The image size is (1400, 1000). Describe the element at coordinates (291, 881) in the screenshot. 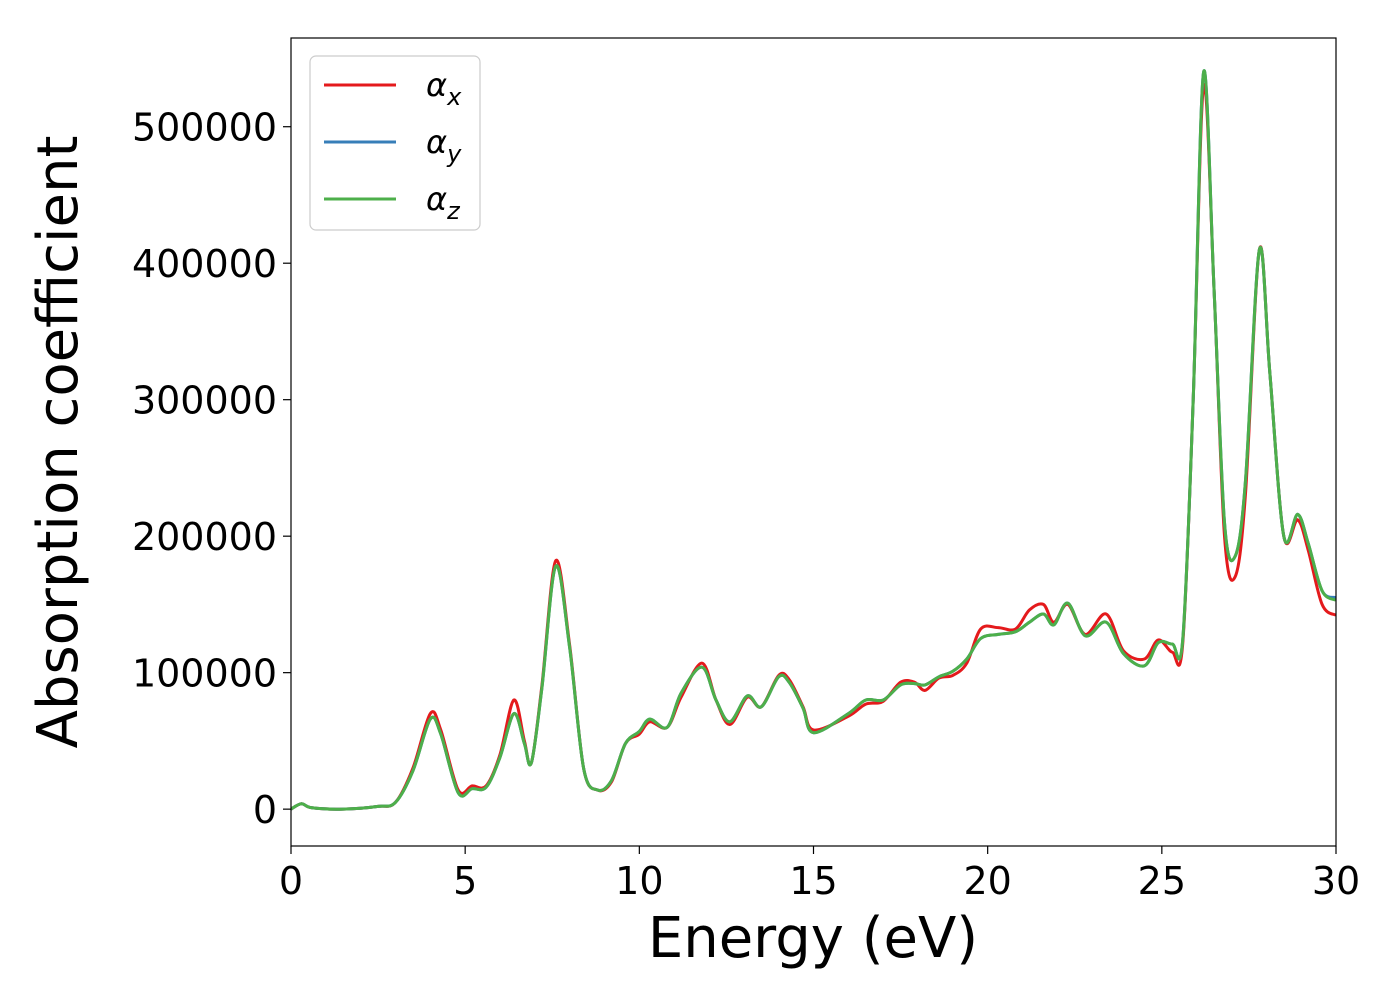

I see `x-tick-label: 0` at that location.